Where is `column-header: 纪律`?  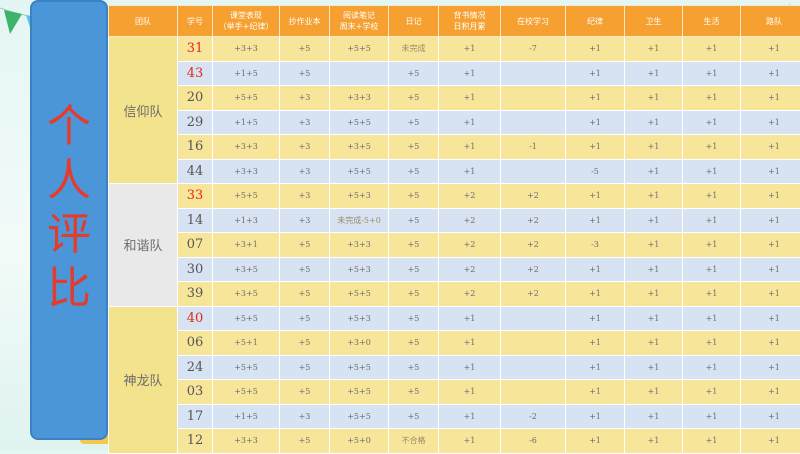 column-header: 纪律 is located at coordinates (595, 21).